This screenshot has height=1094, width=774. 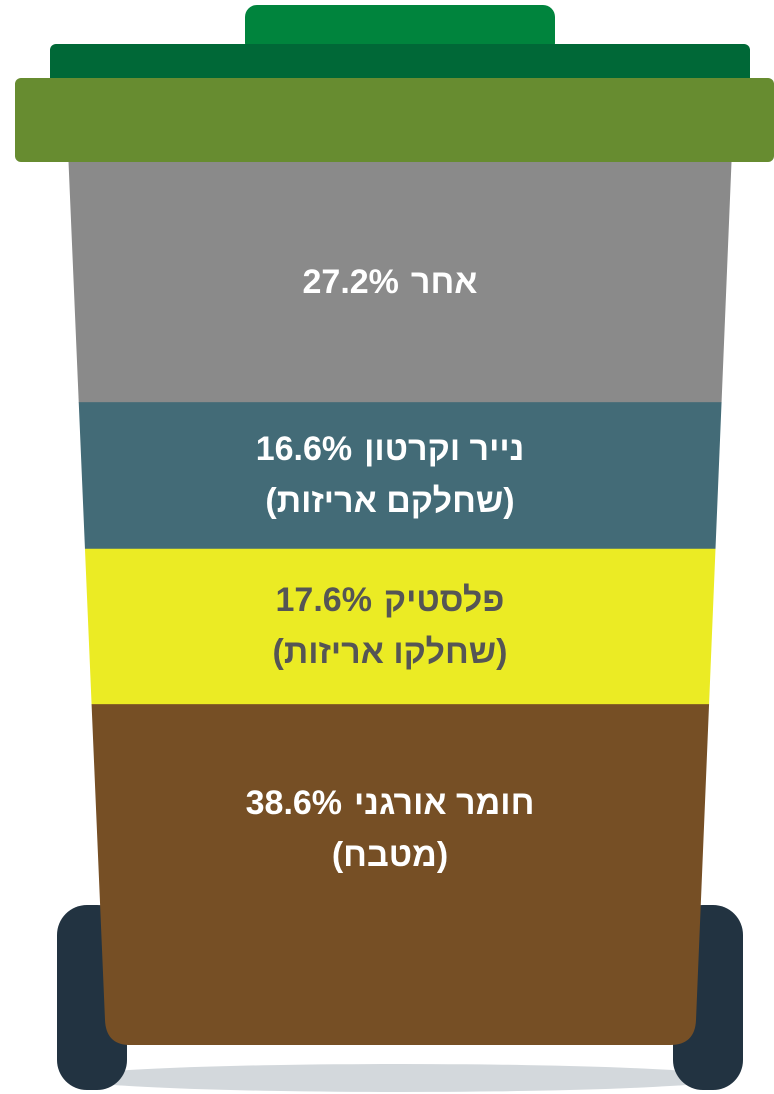 I want to click on category-label: חומר אורגני, so click(x=444, y=803).